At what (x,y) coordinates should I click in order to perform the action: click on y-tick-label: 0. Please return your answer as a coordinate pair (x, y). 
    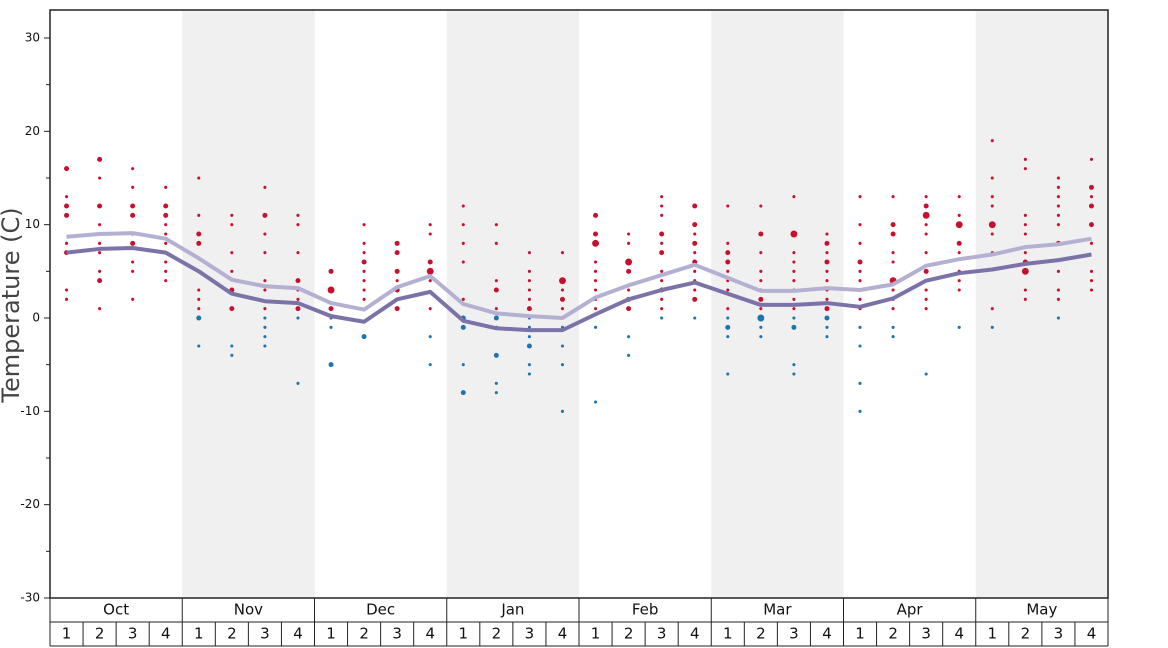
    Looking at the image, I should click on (36, 318).